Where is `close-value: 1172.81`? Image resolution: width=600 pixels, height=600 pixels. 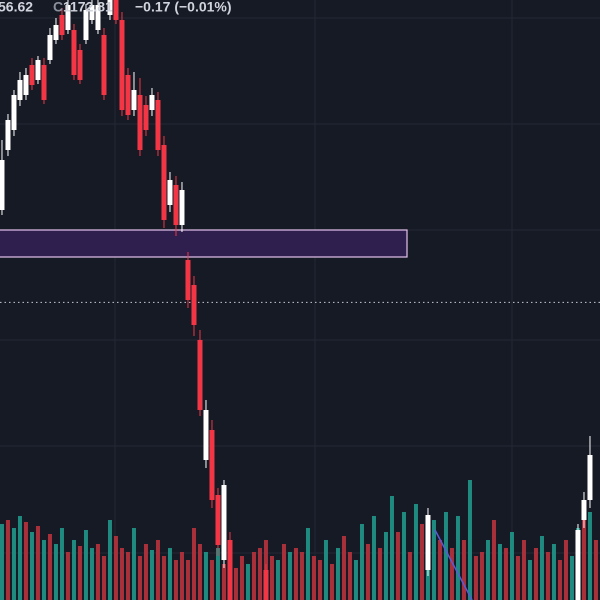 close-value: 1172.81 is located at coordinates (88, 7).